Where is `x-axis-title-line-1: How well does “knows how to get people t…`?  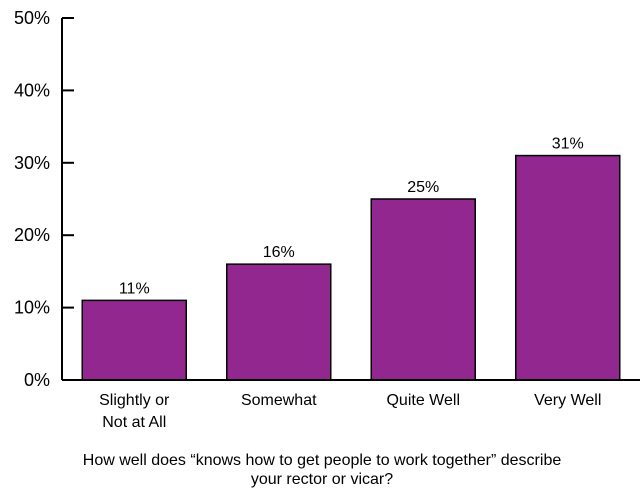
x-axis-title-line-1: How well does “knows how to get people t… is located at coordinates (322, 460).